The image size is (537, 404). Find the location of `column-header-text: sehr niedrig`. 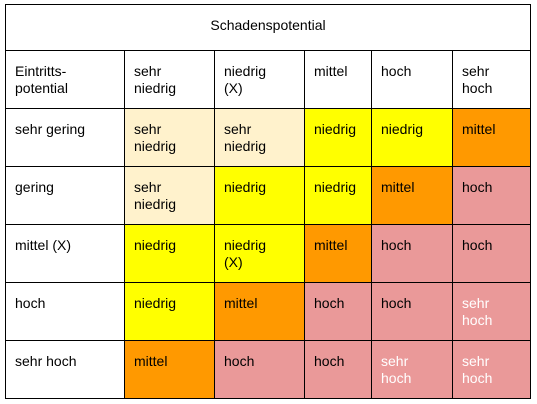

column-header-text: sehr niedrig is located at coordinates (155, 79).